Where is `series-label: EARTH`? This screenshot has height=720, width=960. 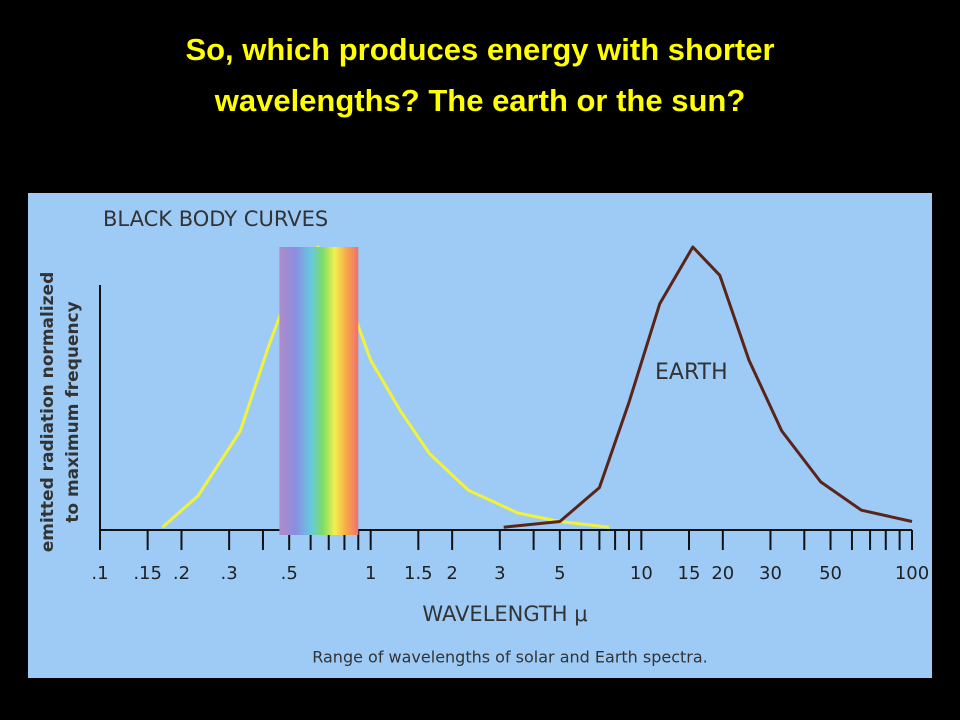 series-label: EARTH is located at coordinates (691, 372).